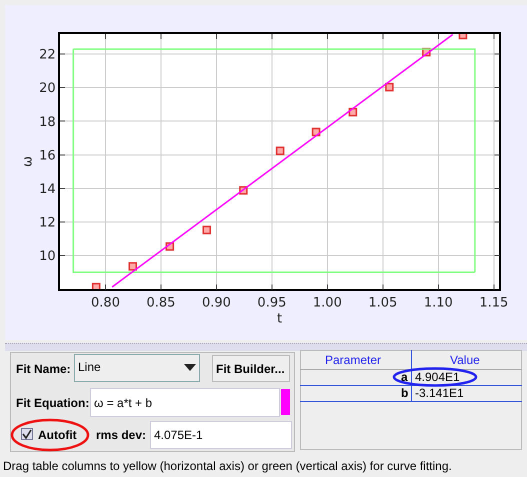  What do you see at coordinates (57, 435) in the screenshot?
I see `text: Autofit` at bounding box center [57, 435].